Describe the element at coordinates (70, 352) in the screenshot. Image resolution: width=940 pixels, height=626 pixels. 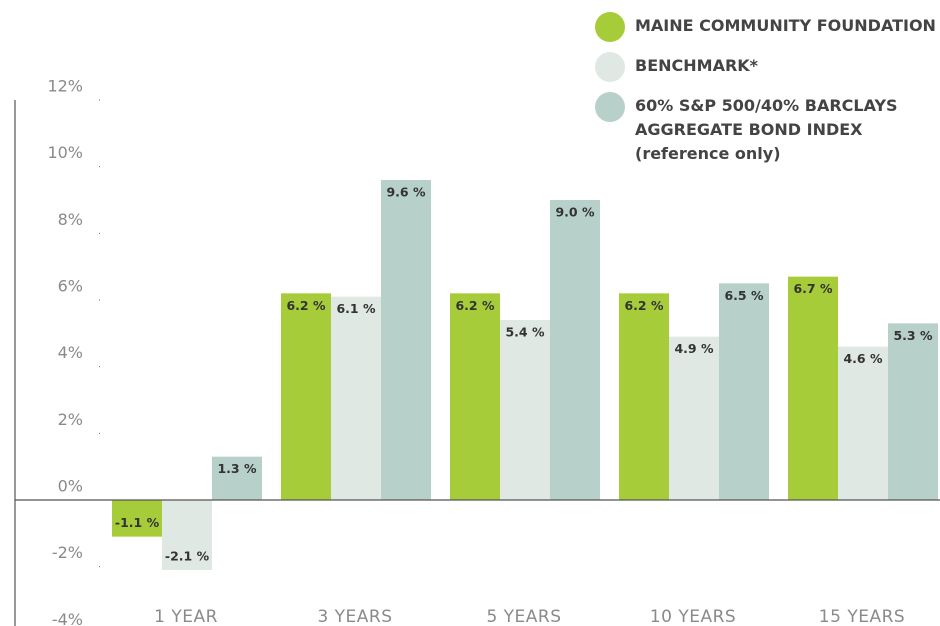
I see `y-tick-label: 4%` at that location.